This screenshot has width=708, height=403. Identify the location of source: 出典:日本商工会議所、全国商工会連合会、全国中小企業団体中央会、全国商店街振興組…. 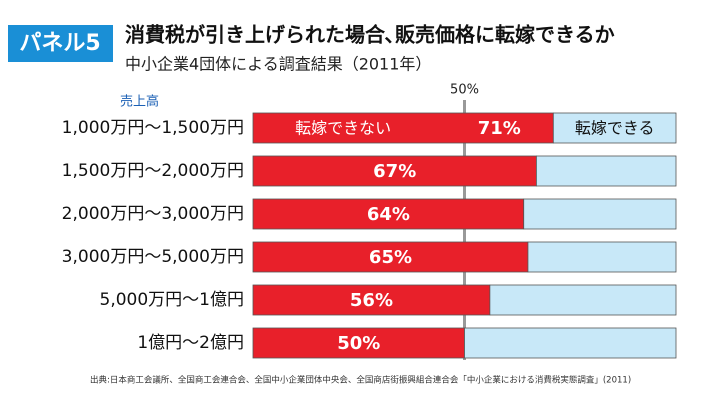
(360, 380).